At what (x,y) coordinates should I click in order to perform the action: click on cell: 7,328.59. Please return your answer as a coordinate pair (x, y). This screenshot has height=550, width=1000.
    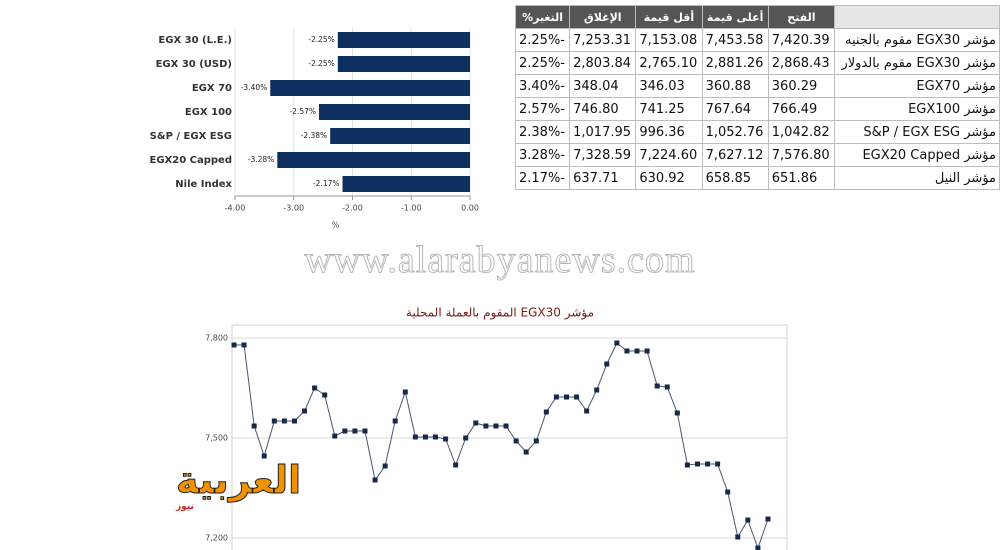
    Looking at the image, I should click on (603, 155).